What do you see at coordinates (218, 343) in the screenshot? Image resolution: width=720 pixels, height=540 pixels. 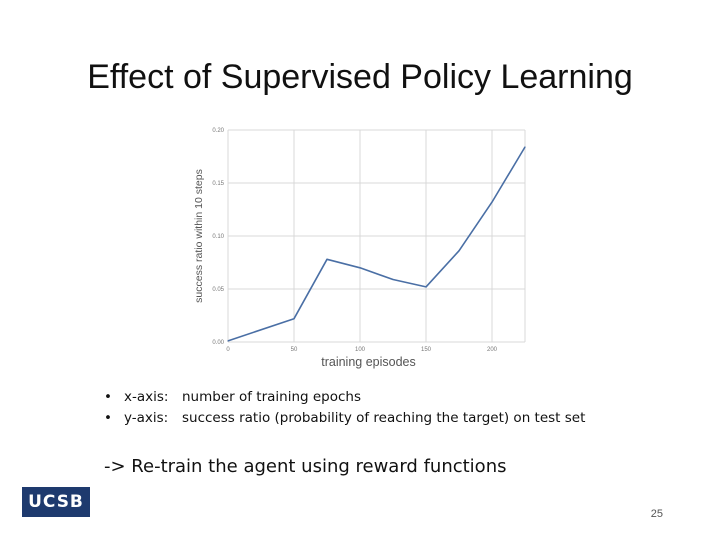 I see `y-tick-label: 0.00` at bounding box center [218, 343].